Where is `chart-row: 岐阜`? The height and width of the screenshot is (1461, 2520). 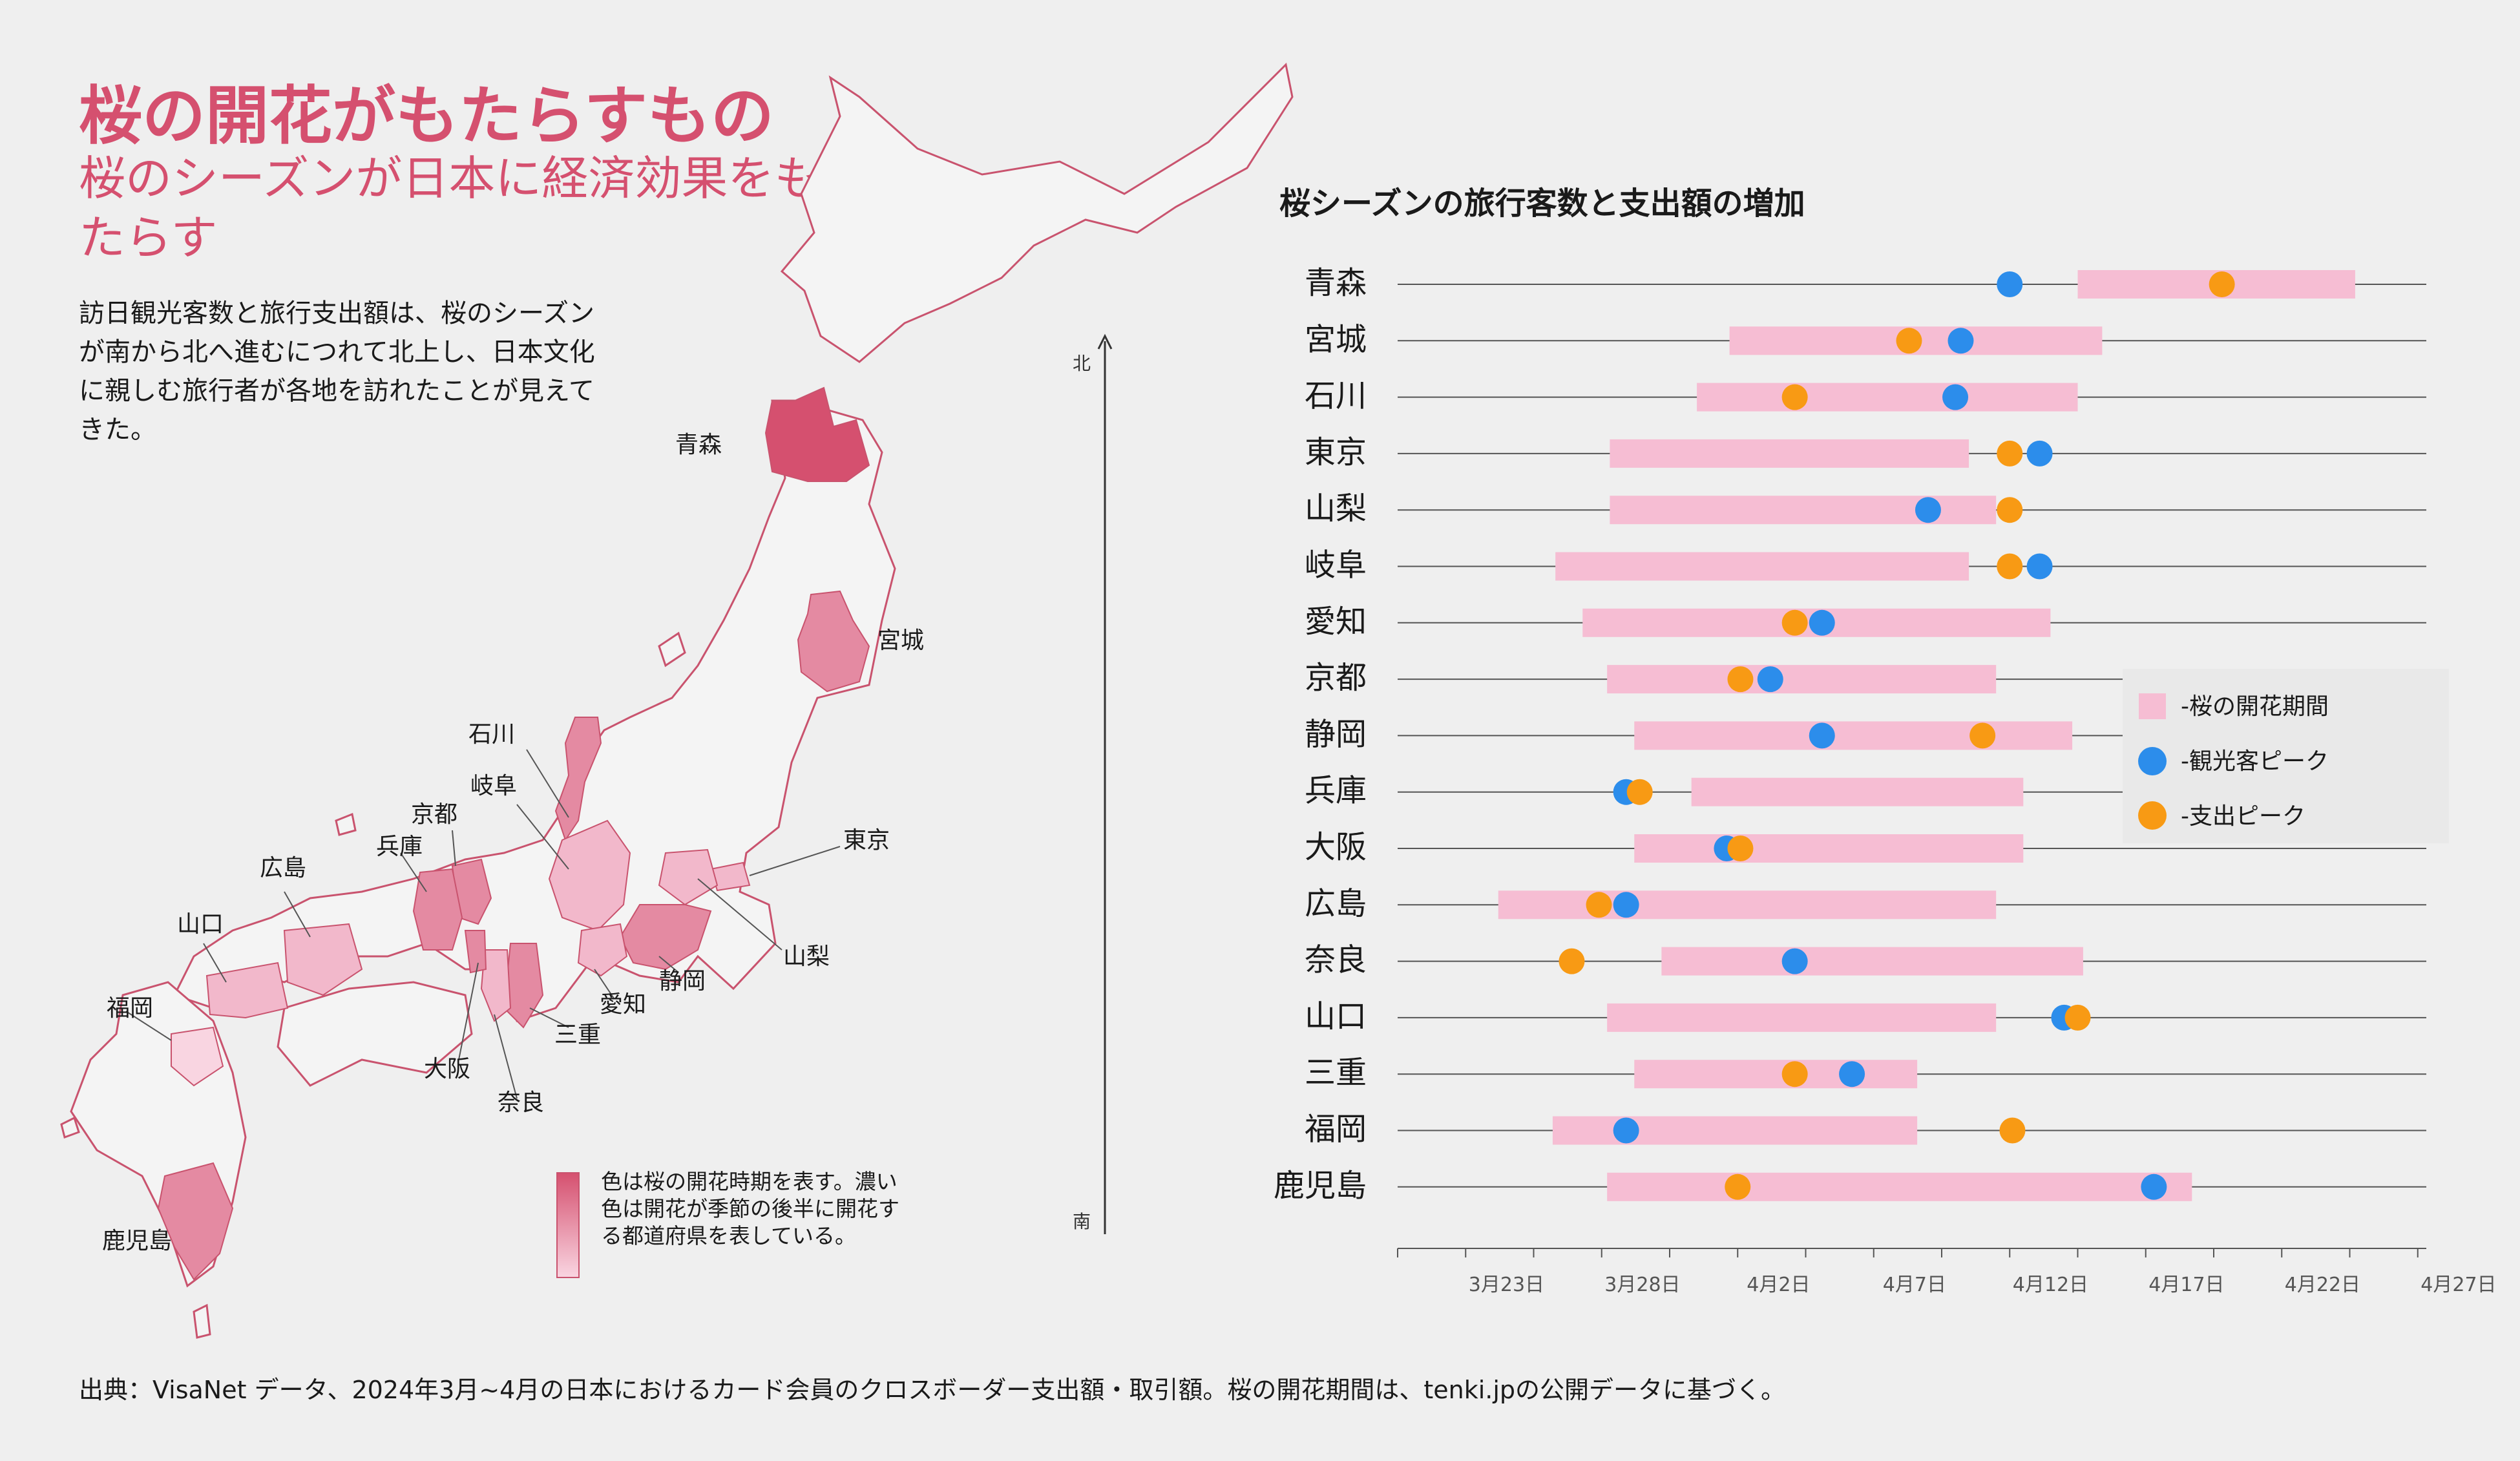 chart-row: 岐阜 is located at coordinates (1866, 565).